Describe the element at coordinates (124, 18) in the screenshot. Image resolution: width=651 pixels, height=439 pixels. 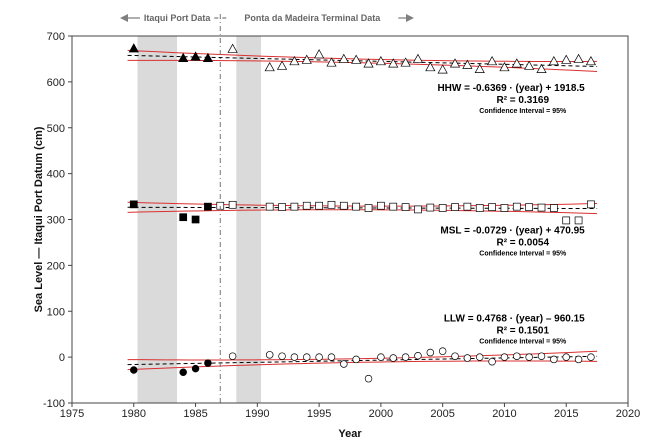
I see `itaqui-period-arrowhead` at that location.